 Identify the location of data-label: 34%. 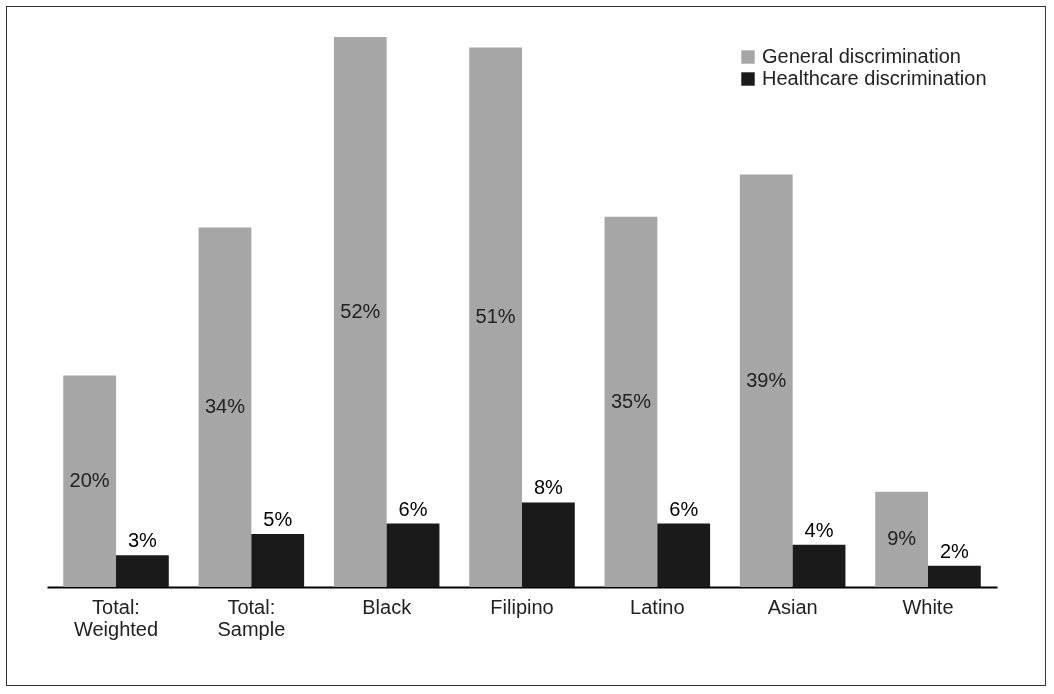
(225, 406).